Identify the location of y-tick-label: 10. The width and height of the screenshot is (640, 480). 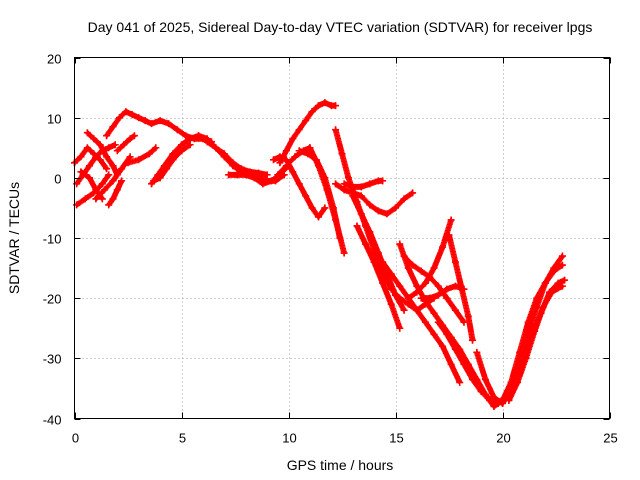
(54, 119).